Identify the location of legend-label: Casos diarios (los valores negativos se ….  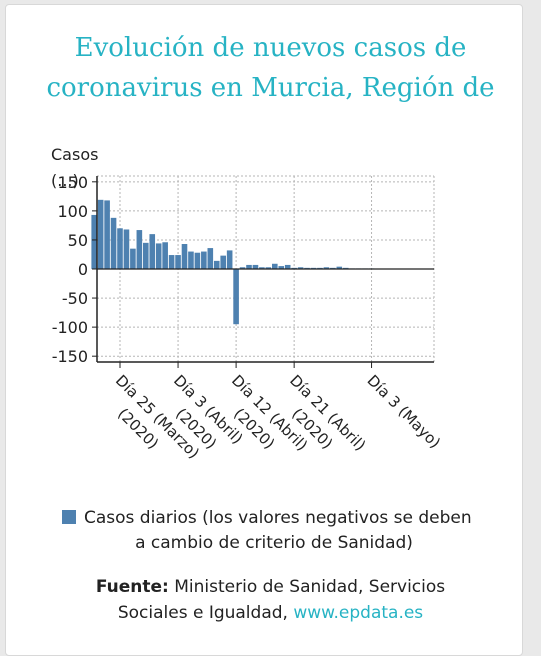
(294, 531).